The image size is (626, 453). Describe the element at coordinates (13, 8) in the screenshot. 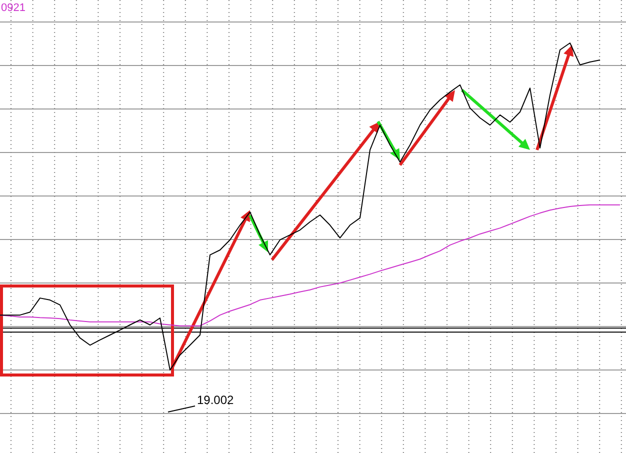

I see `chart-title: 0921` at that location.